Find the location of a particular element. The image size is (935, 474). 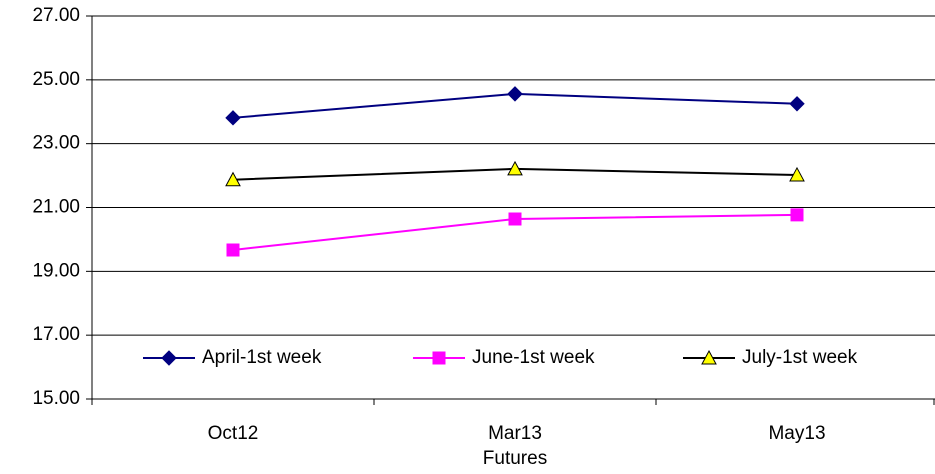

y-tick-label: 19.00 is located at coordinates (56, 270).